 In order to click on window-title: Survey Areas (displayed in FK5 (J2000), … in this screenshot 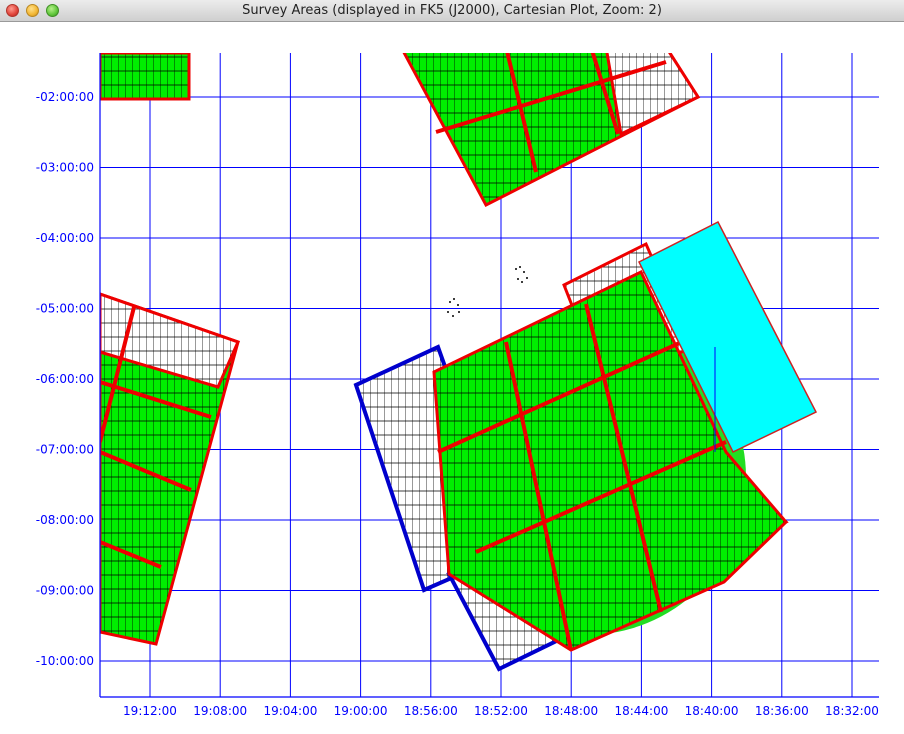, I will do `click(452, 10)`.